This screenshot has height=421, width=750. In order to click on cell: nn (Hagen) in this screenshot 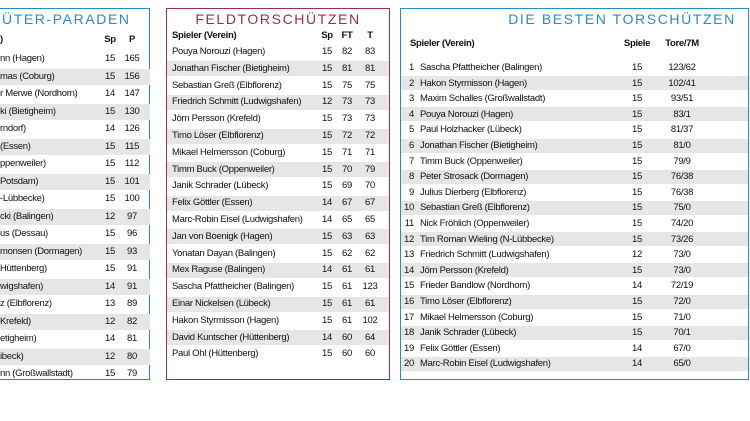, I will do `click(22, 58)`.